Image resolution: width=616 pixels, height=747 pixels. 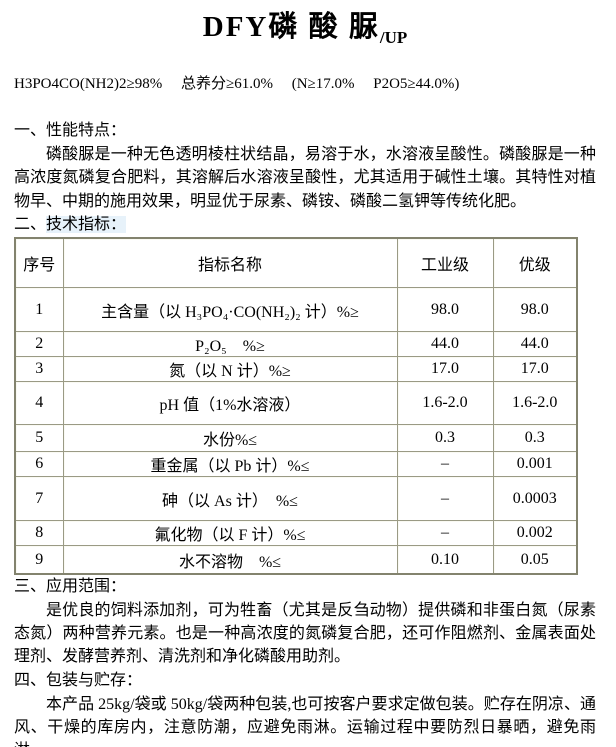 What do you see at coordinates (535, 263) in the screenshot?
I see `header-premium-grade: 优级` at bounding box center [535, 263].